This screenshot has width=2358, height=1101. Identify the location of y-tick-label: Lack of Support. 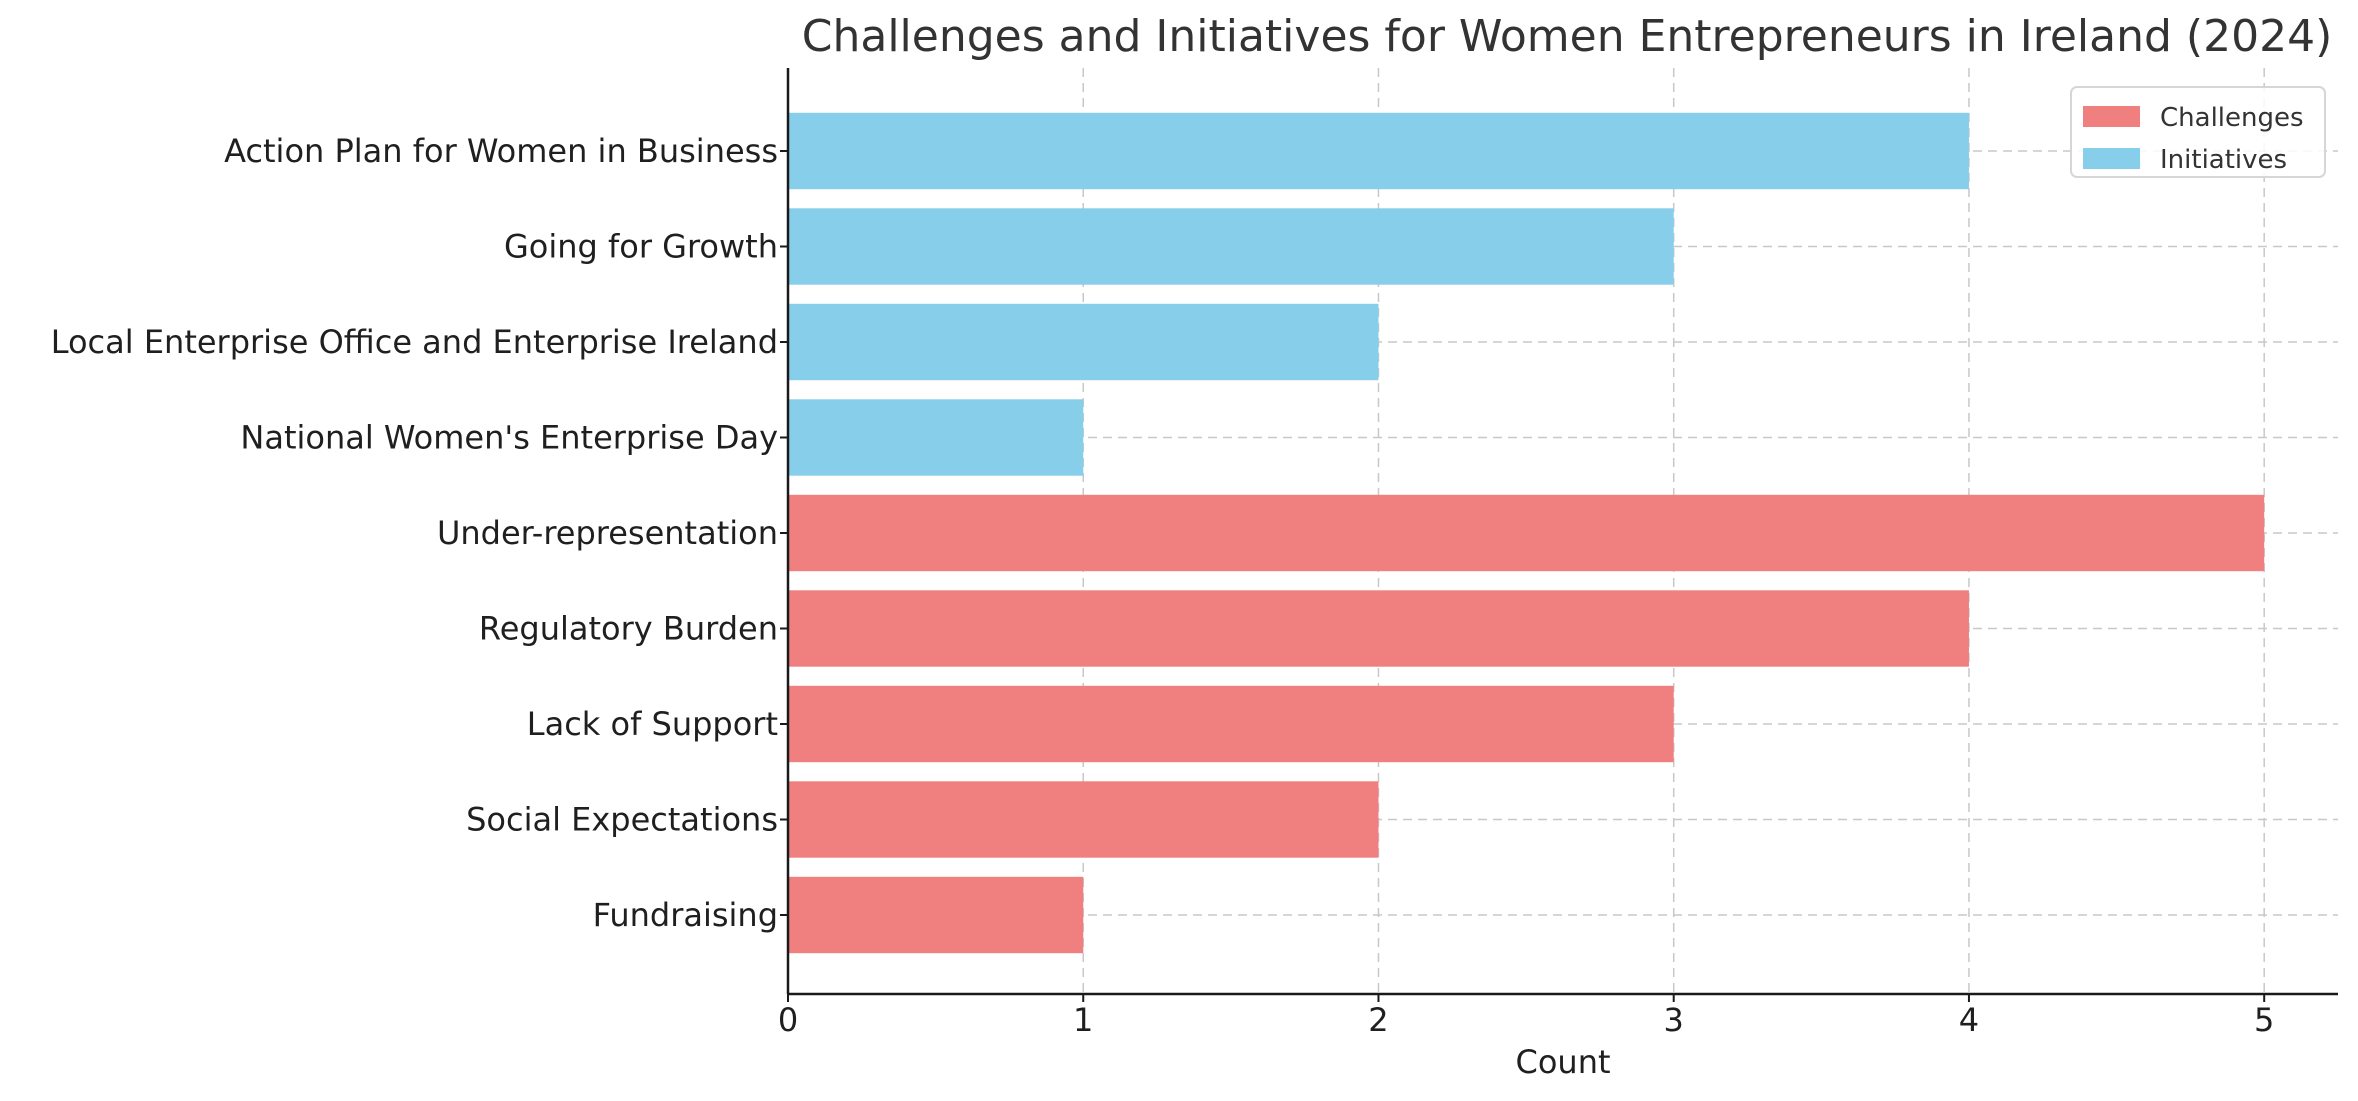
(652, 724).